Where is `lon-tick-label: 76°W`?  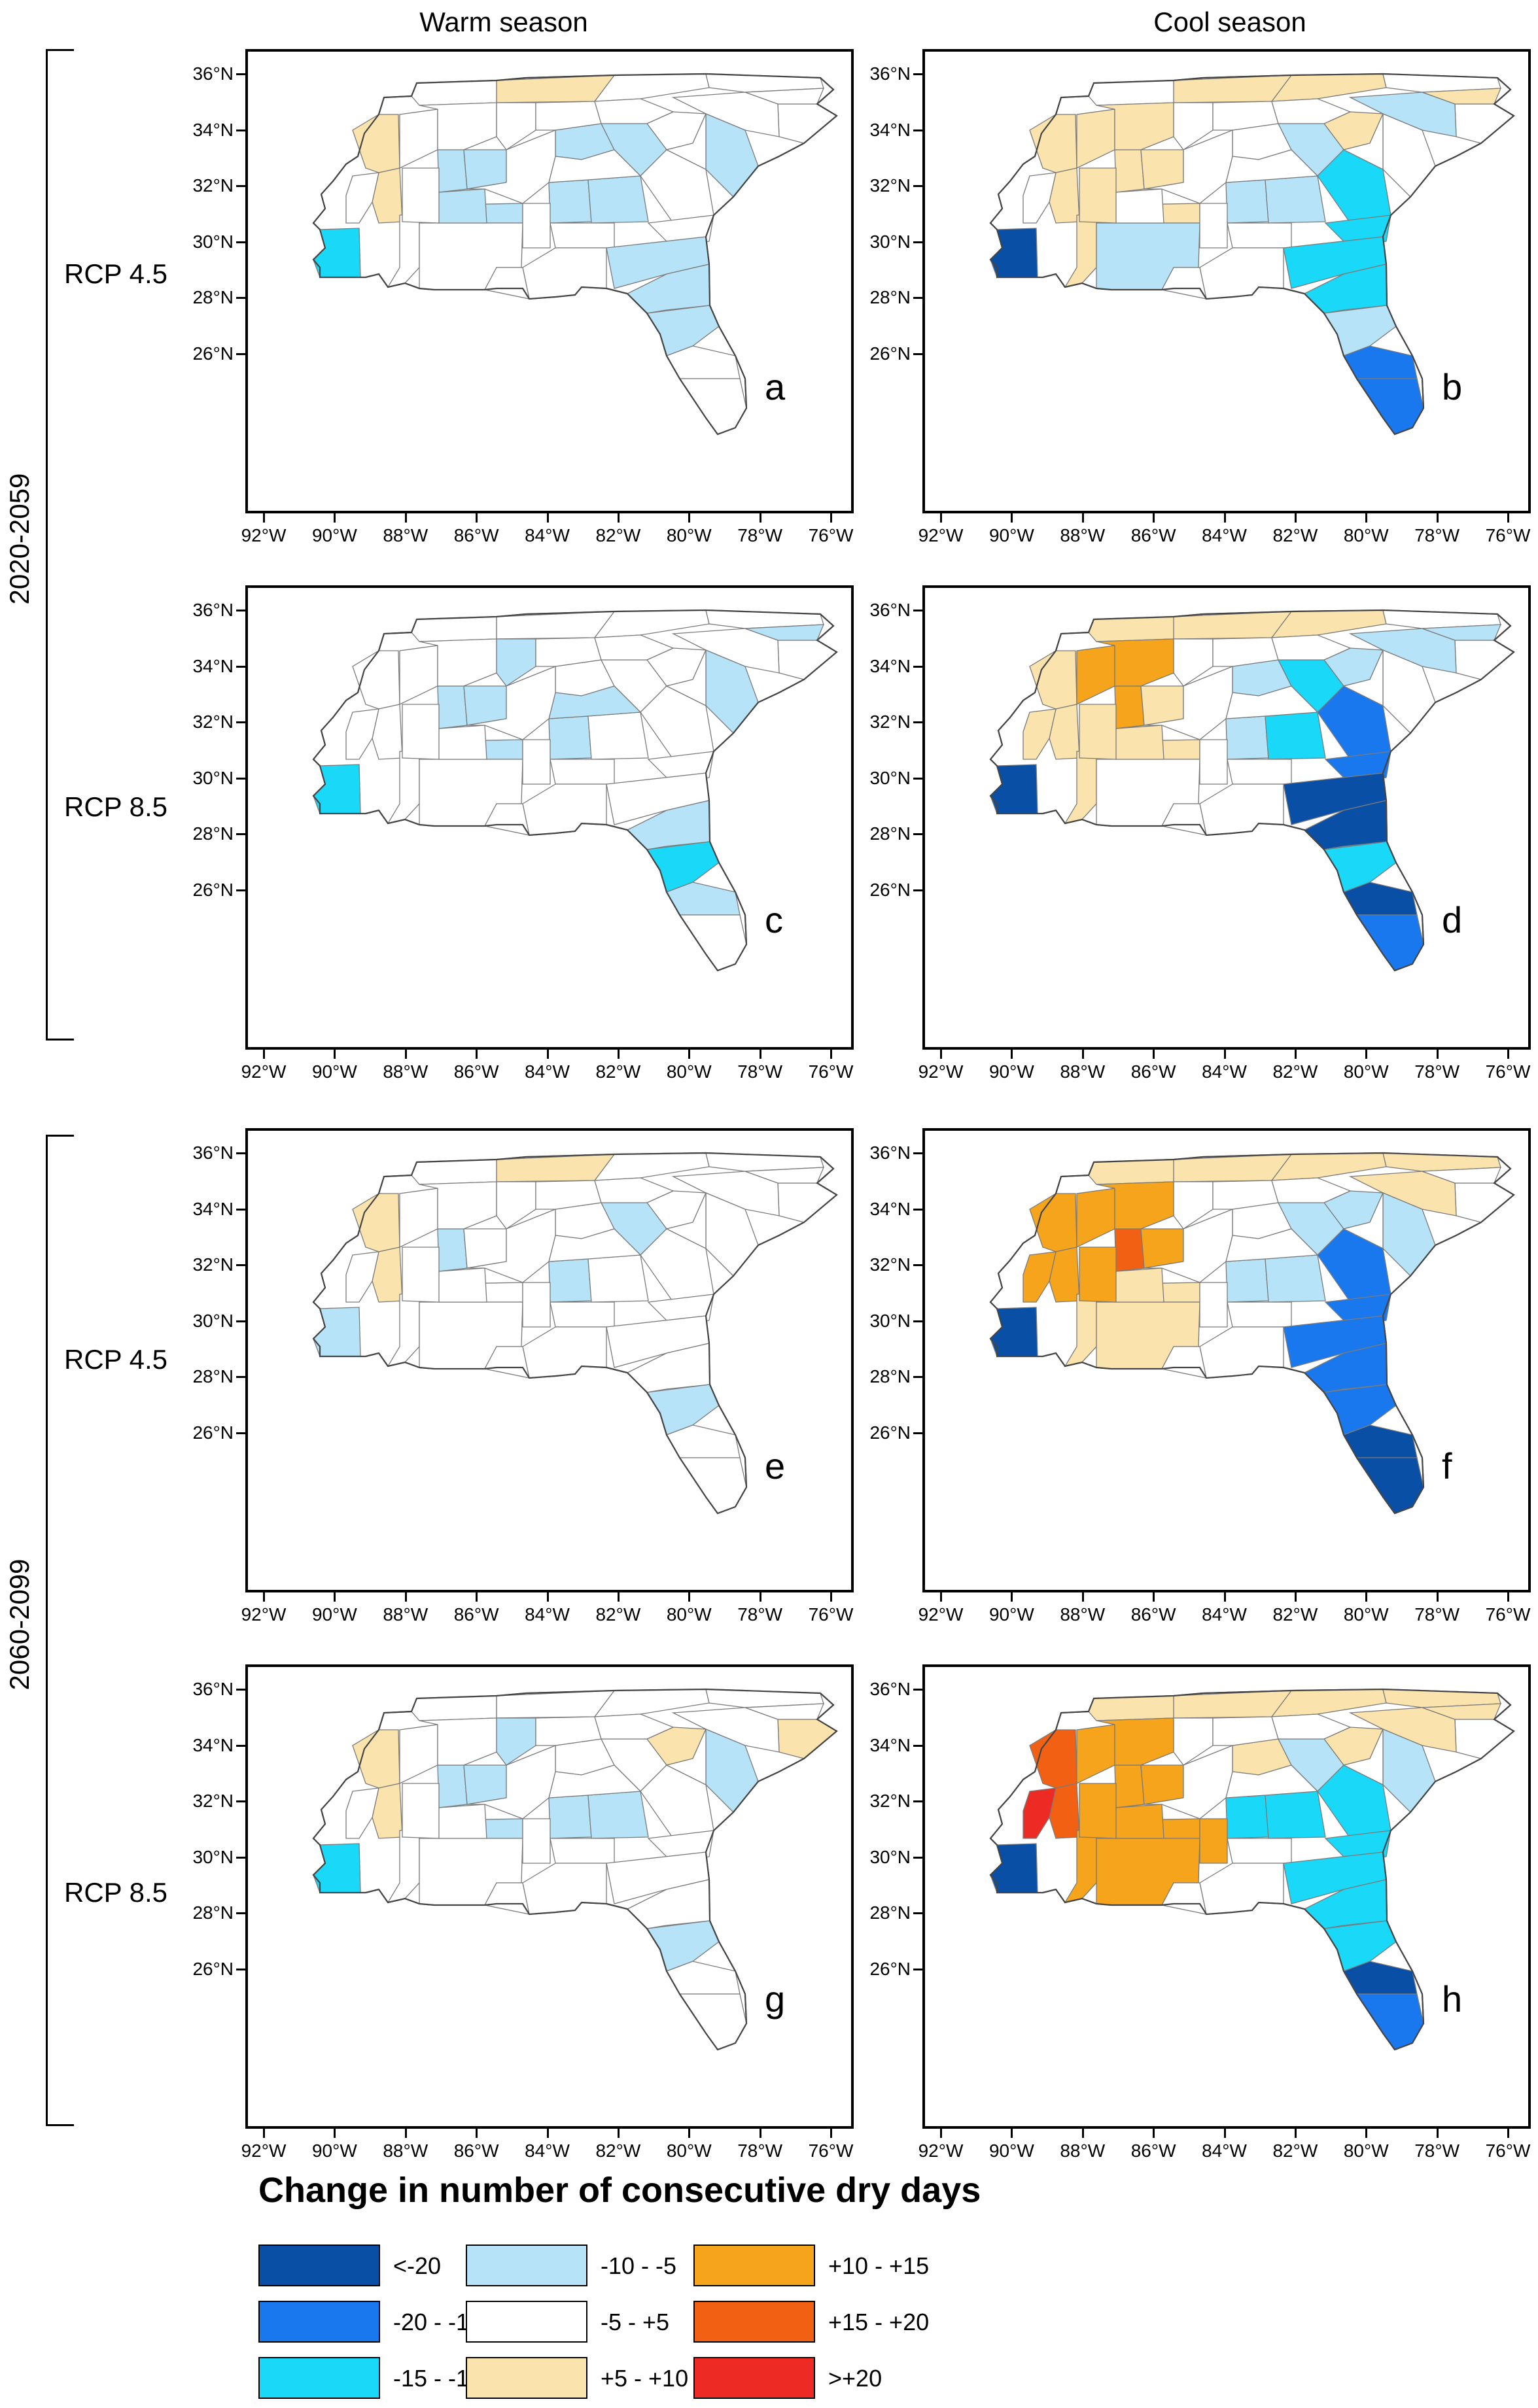
lon-tick-label: 76°W is located at coordinates (831, 2151).